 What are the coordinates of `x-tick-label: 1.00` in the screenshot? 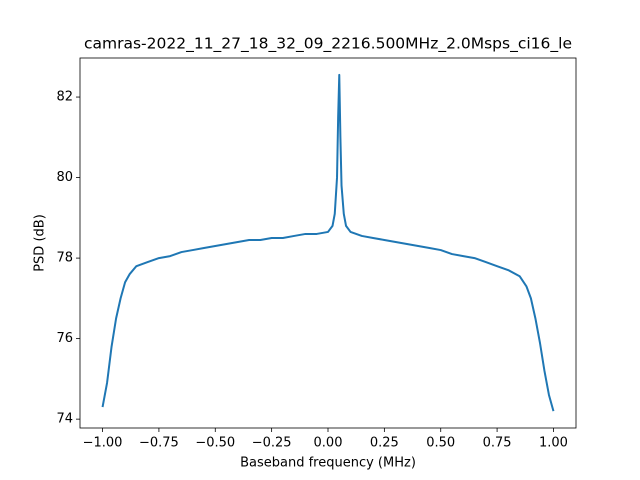 It's located at (553, 443).